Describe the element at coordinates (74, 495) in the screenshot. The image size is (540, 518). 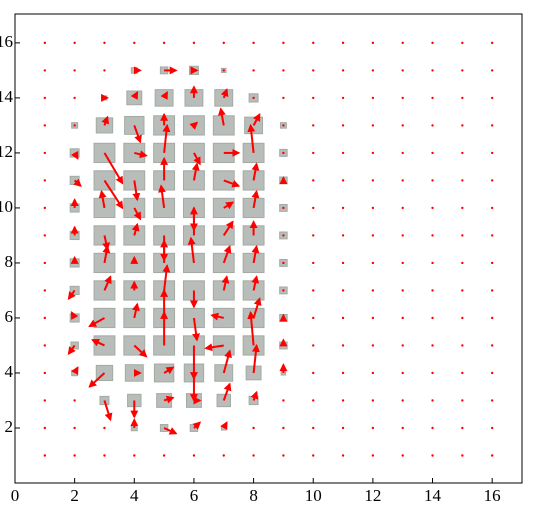
I see `x-tick-label: 2` at that location.